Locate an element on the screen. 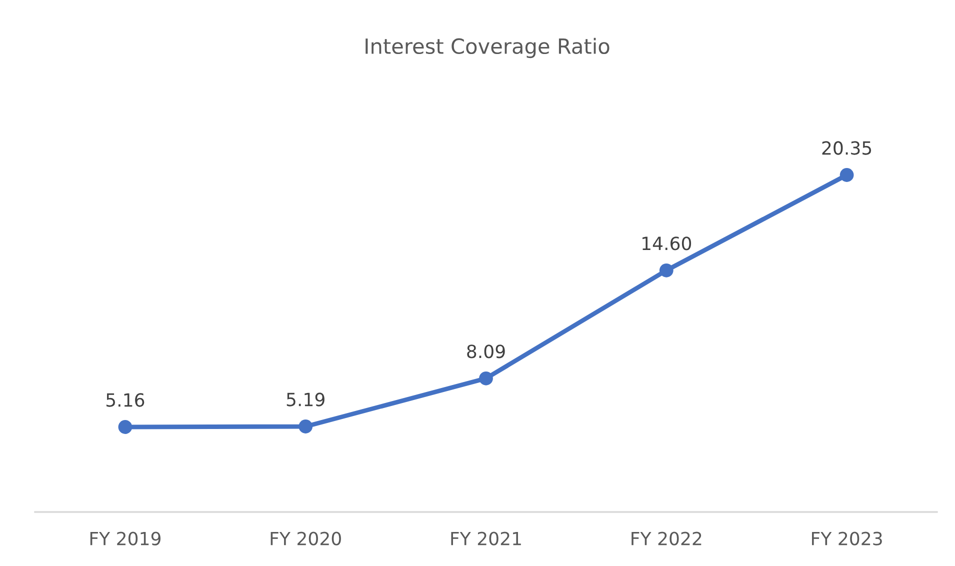 This screenshot has width=955, height=566. data-label: 5.19 is located at coordinates (305, 399).